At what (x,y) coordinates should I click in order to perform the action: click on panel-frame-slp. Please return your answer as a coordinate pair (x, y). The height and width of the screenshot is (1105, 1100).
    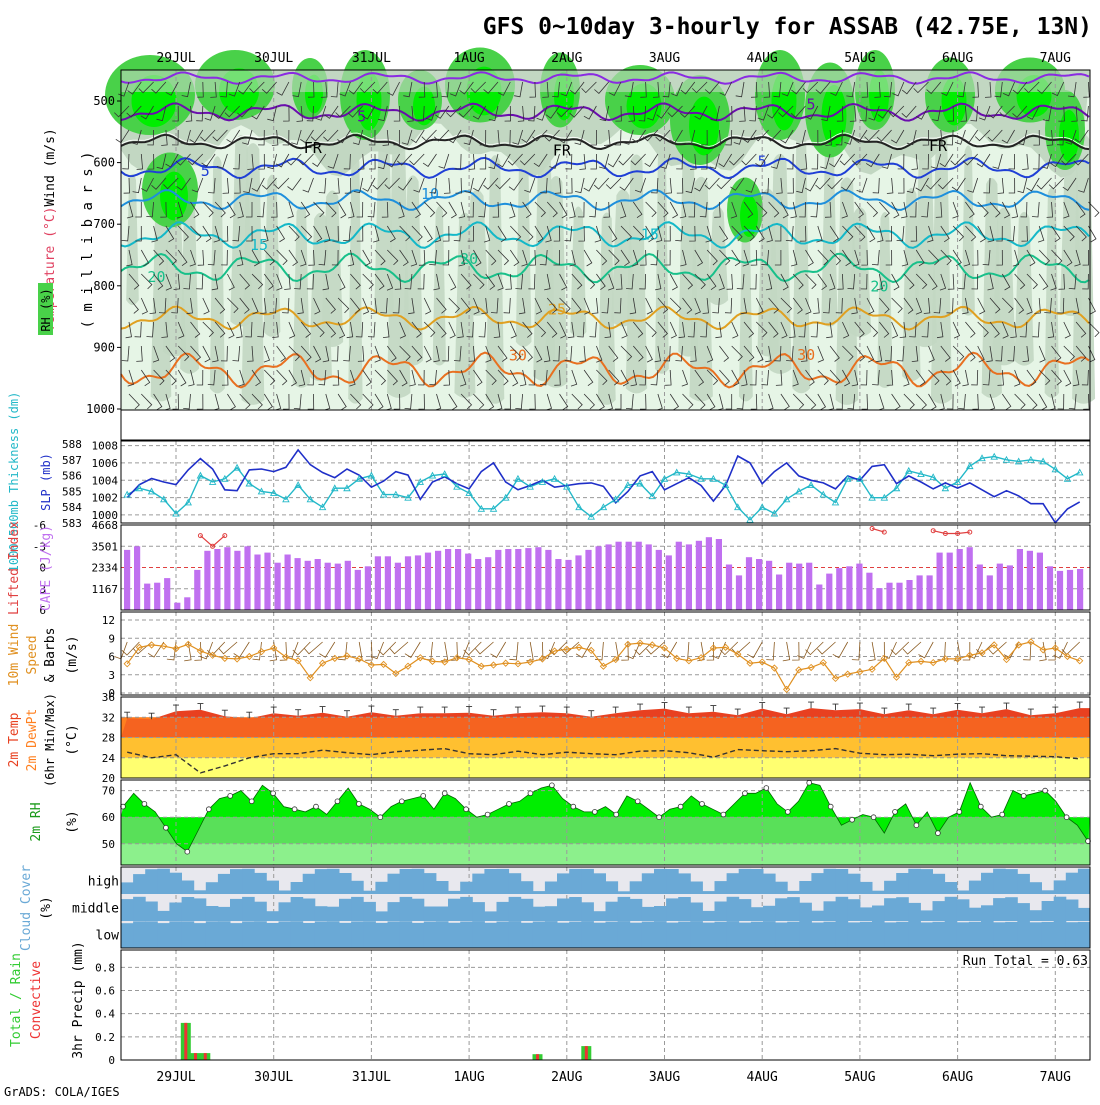
    Looking at the image, I should click on (605, 482).